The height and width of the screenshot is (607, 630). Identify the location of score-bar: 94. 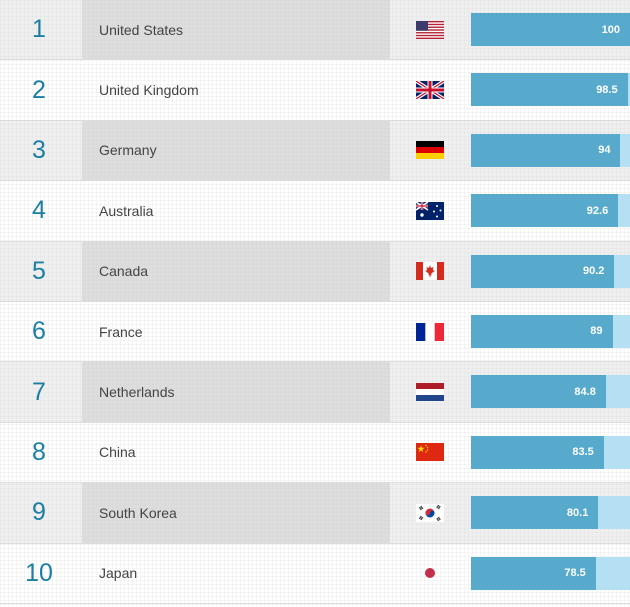
(550, 150).